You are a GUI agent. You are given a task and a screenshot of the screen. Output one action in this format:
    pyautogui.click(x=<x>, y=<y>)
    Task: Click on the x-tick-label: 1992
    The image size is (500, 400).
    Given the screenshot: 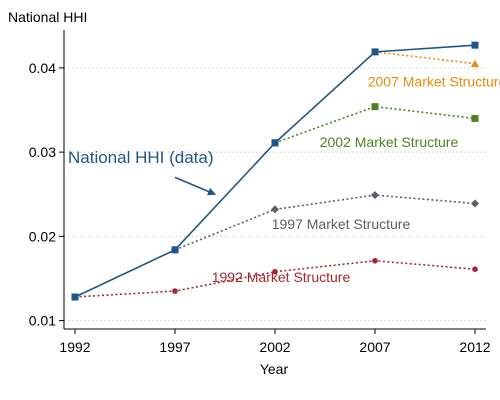 What is the action you would take?
    pyautogui.click(x=74, y=347)
    